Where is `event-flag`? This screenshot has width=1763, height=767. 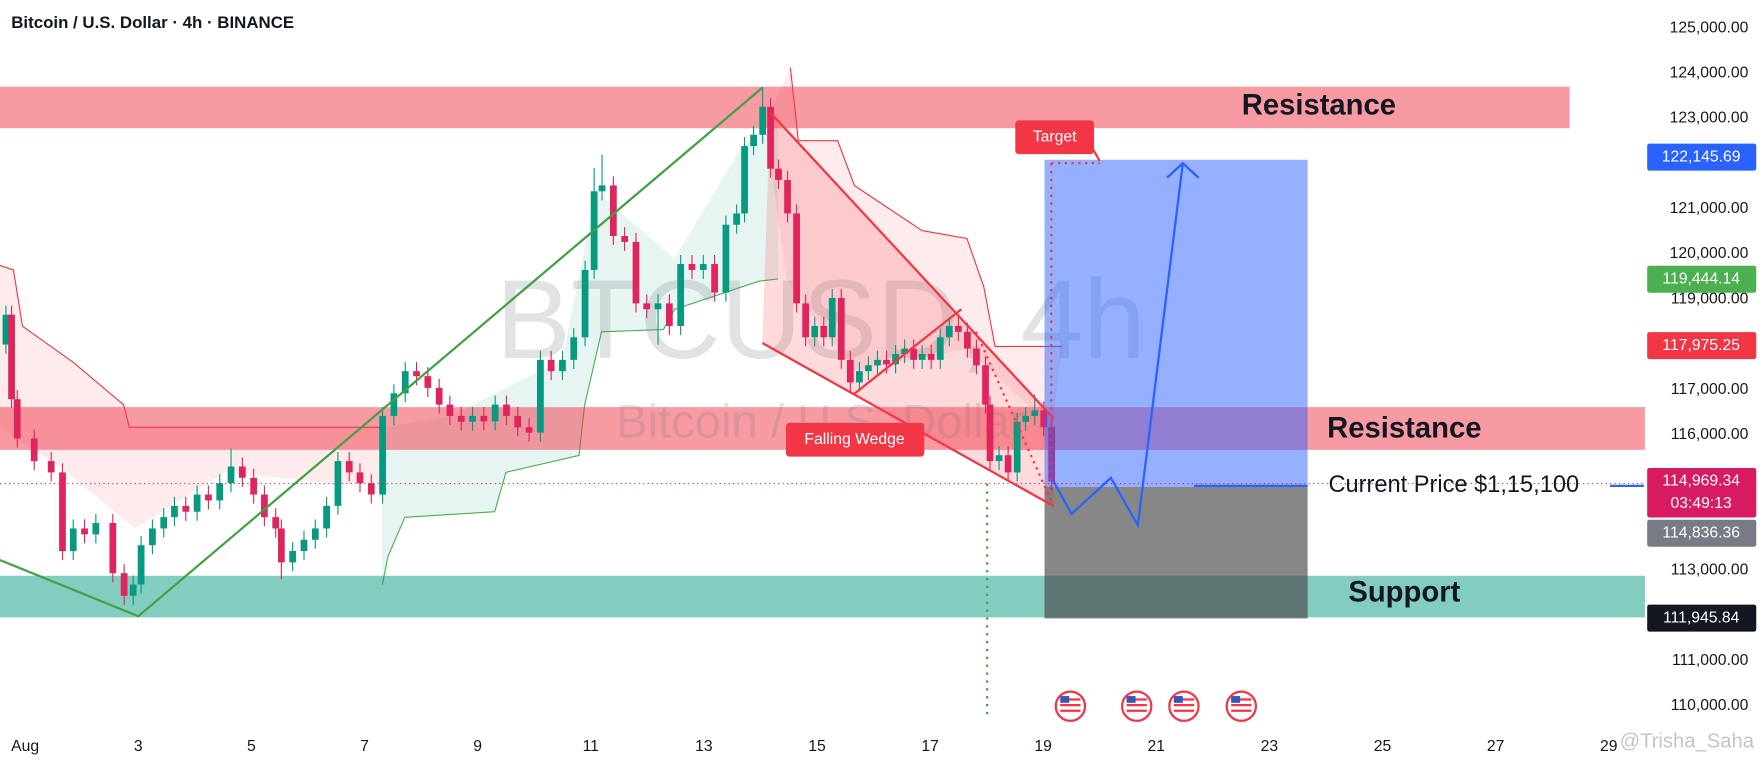
event-flag is located at coordinates (1070, 706).